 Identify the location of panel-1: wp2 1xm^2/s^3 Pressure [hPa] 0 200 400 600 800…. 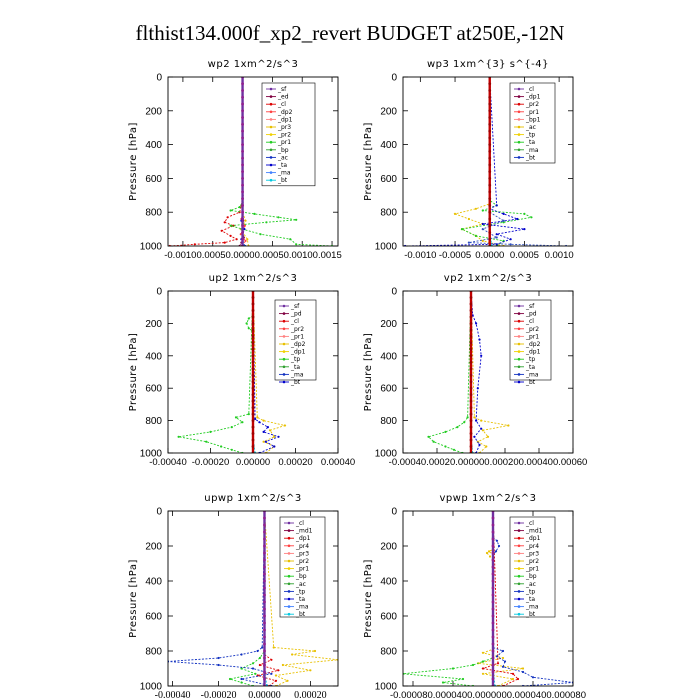
(235, 160).